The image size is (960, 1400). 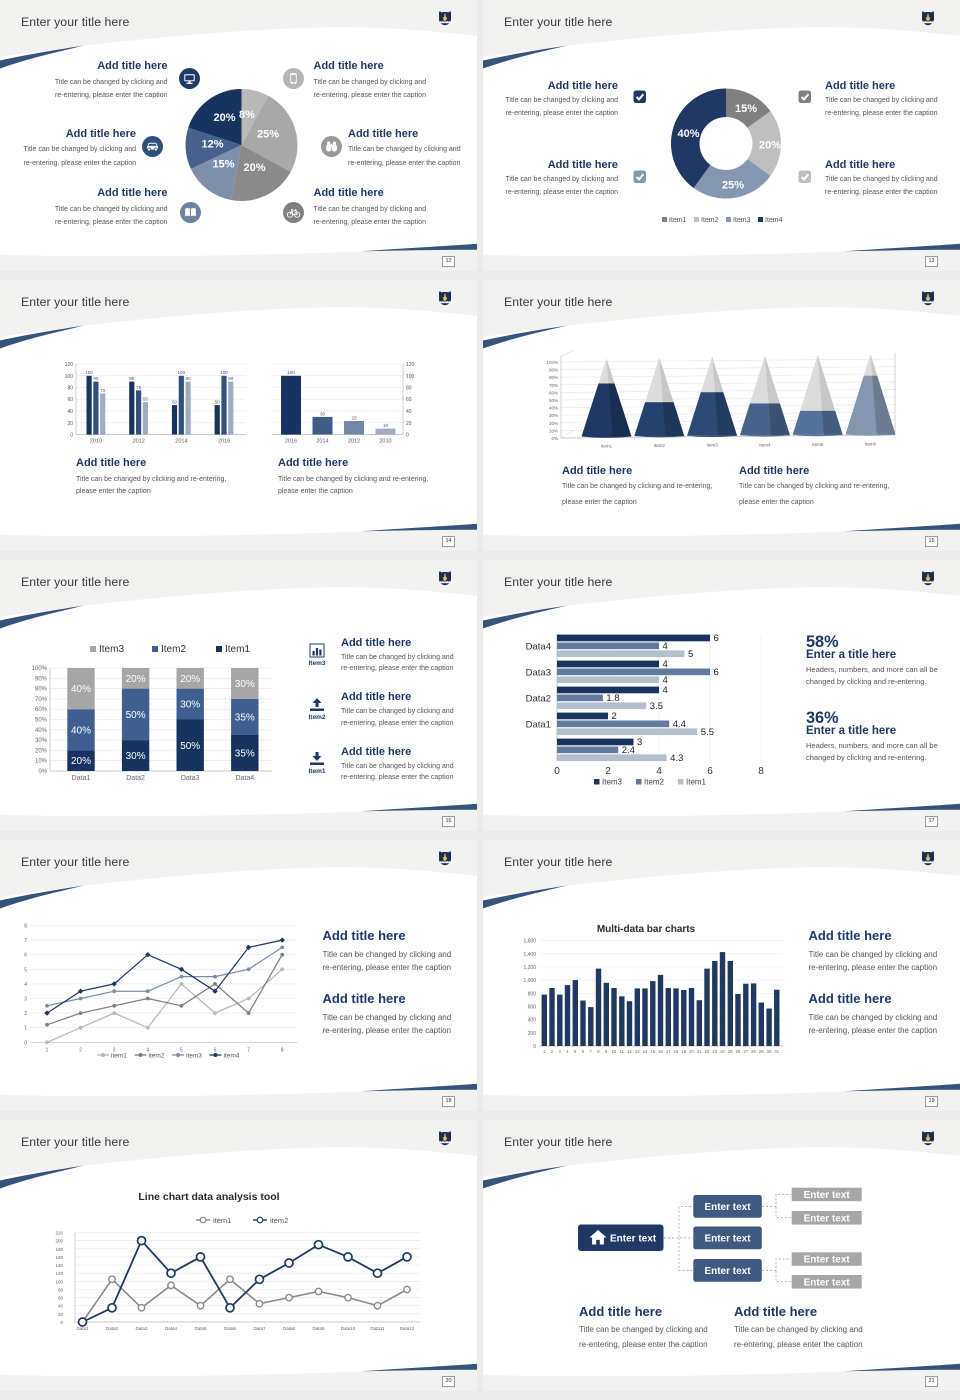 What do you see at coordinates (25, 970) in the screenshot?
I see `svg-text: 5` at bounding box center [25, 970].